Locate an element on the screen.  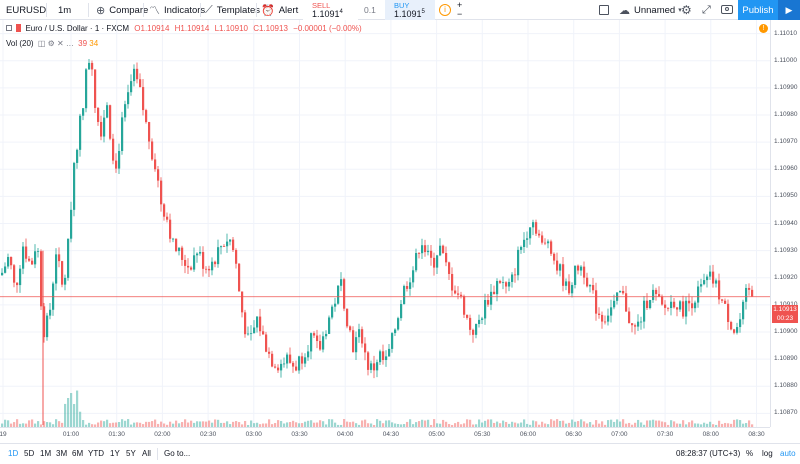
symbol-search: EURUSD is located at coordinates (26, 10).